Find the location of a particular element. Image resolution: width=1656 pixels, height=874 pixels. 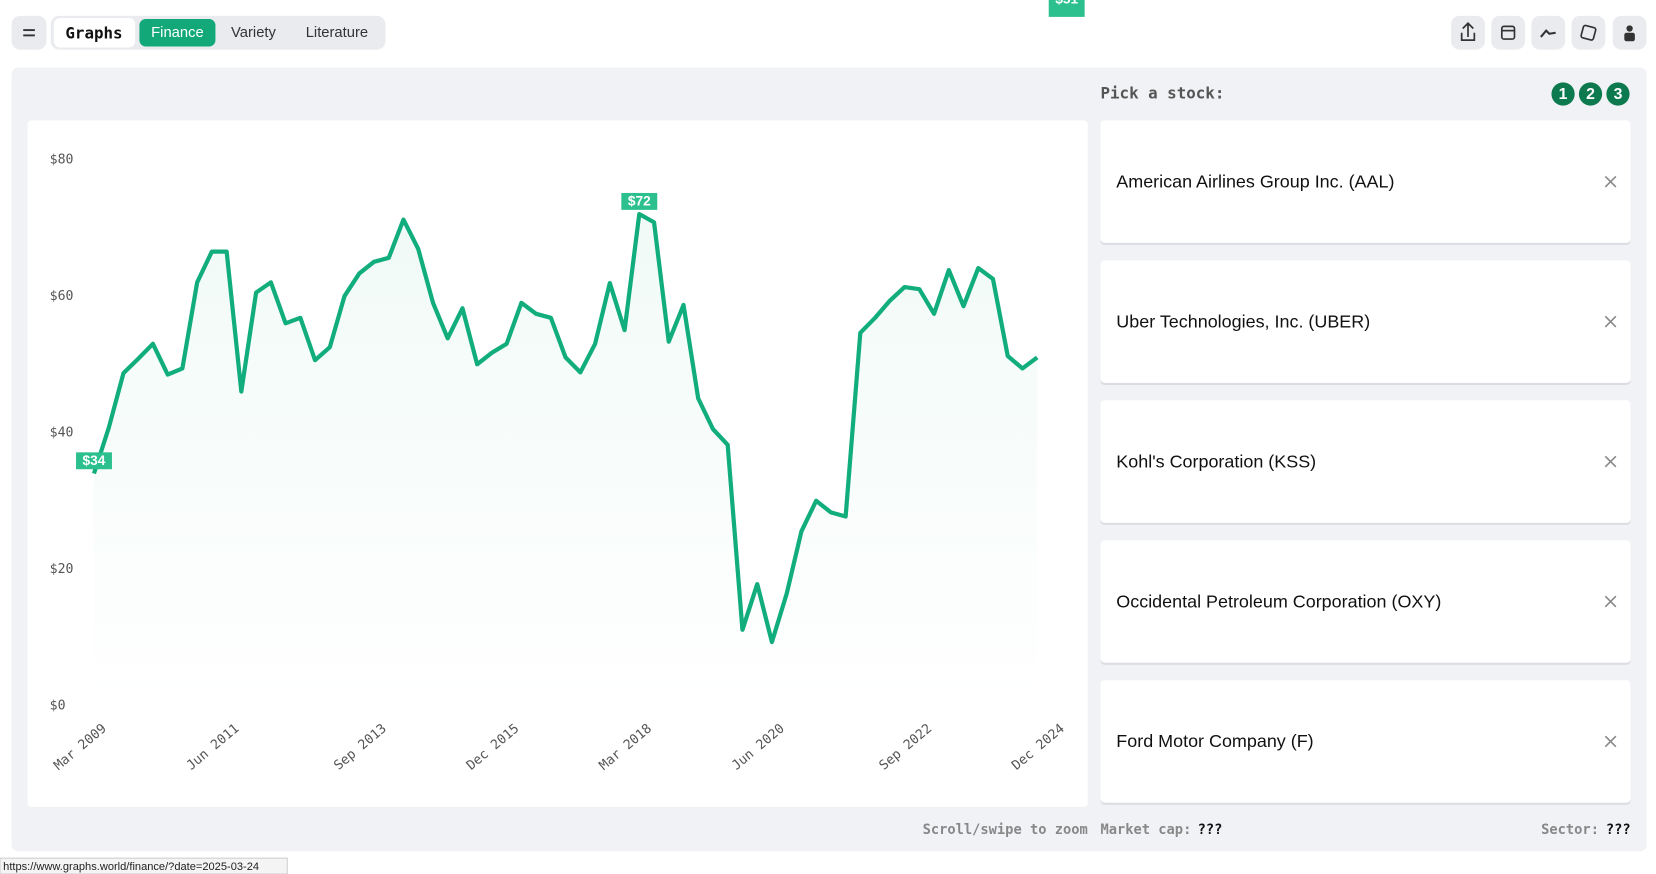

brand: Graphs is located at coordinates (93, 32).